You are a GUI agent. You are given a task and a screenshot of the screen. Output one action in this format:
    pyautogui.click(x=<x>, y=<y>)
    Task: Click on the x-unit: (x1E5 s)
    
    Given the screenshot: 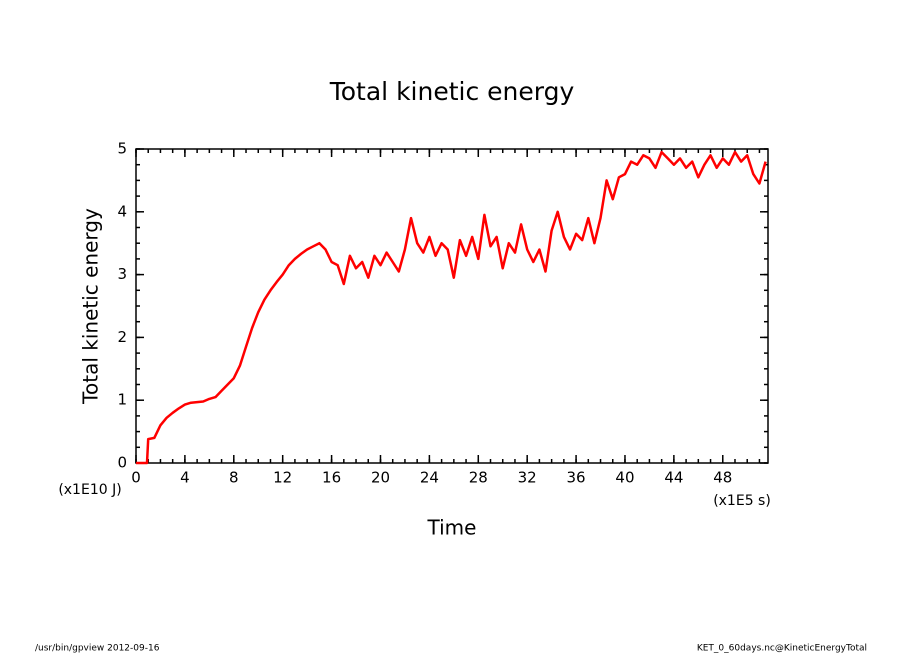 What is the action you would take?
    pyautogui.click(x=742, y=501)
    